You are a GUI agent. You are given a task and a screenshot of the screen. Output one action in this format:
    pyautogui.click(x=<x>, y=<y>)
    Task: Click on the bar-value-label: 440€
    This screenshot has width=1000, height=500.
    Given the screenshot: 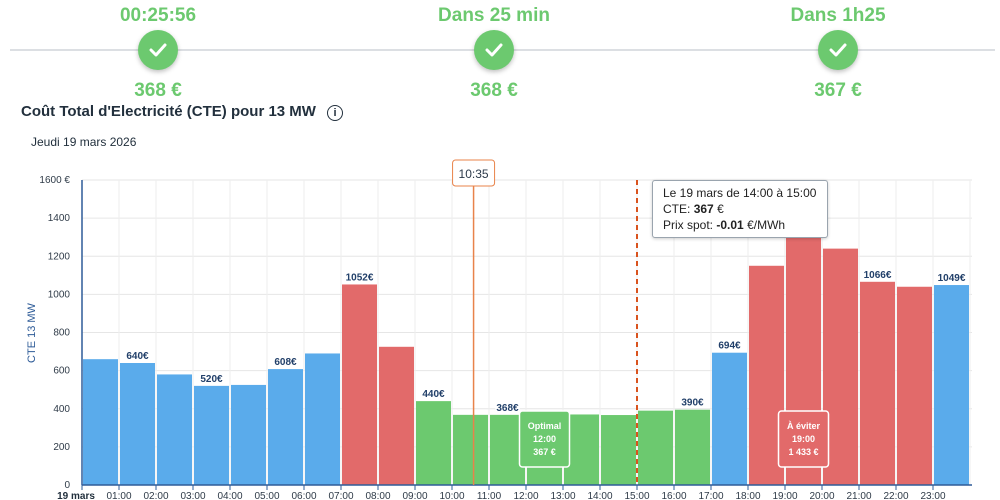 What is the action you would take?
    pyautogui.click(x=433, y=394)
    